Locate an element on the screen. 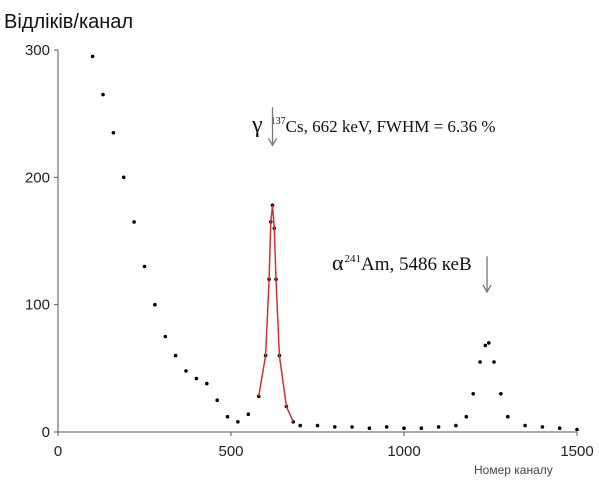  y-tick-label: 100 is located at coordinates (37, 305).